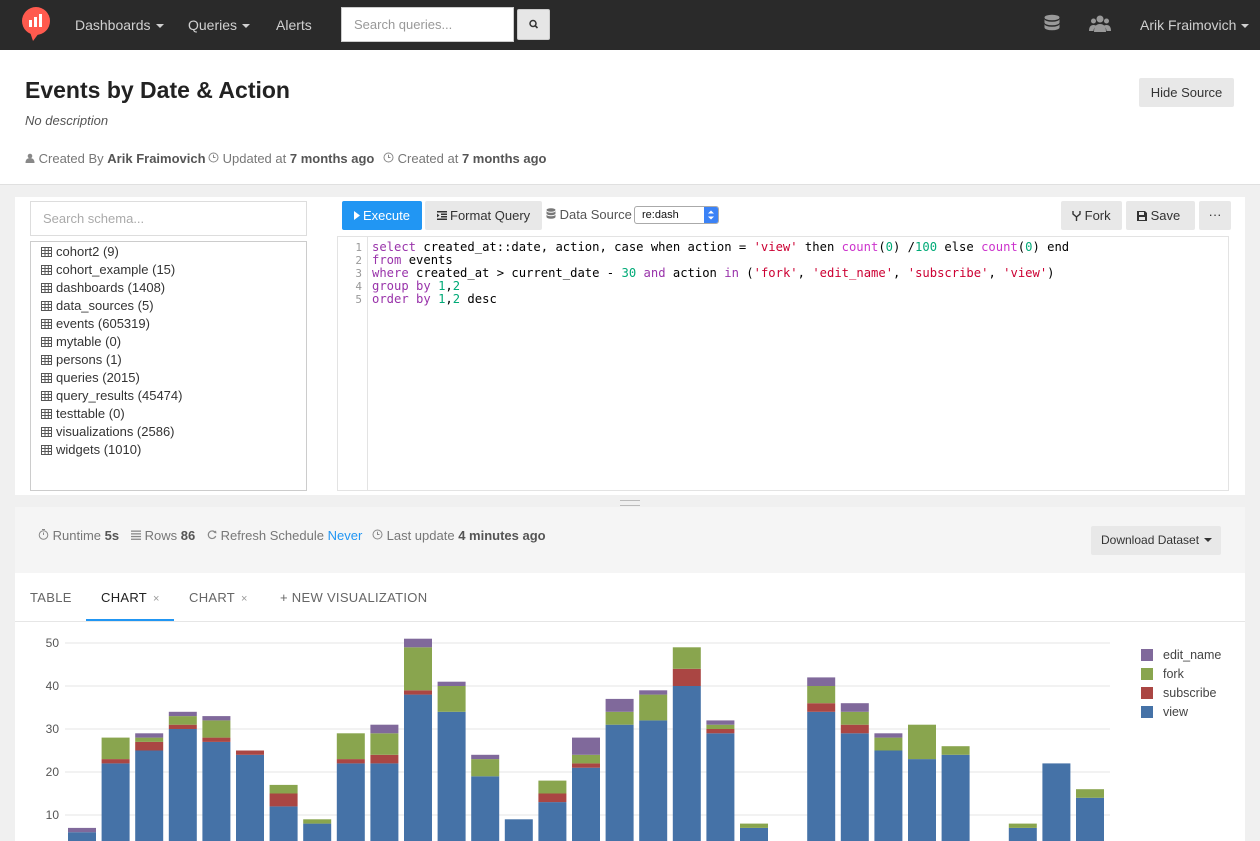  What do you see at coordinates (218, 597) in the screenshot?
I see `tab-chart-2: CHART ×` at bounding box center [218, 597].